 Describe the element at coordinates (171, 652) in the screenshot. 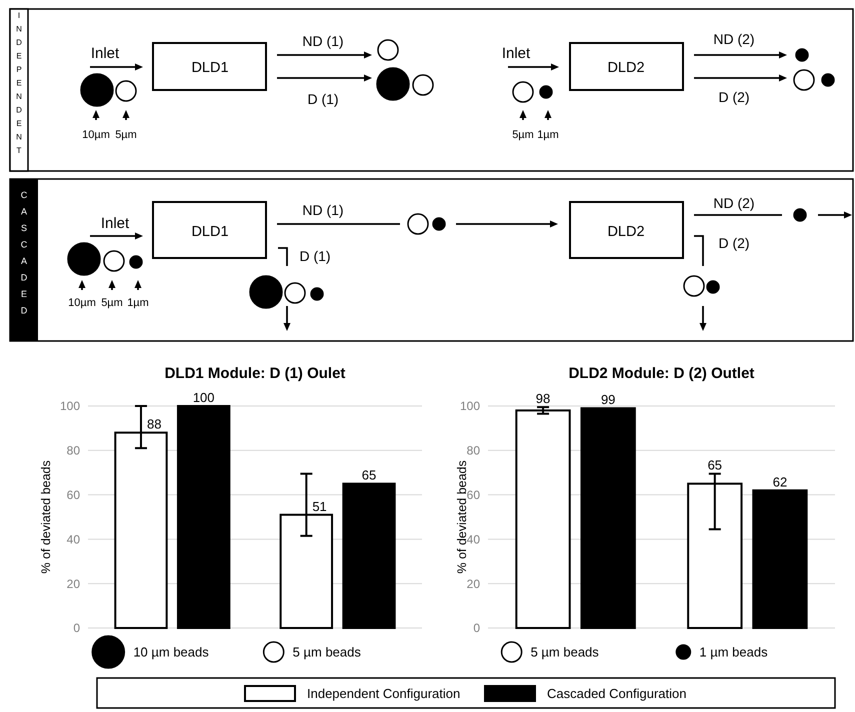

I see `x-tick-label: 10 µm beads` at that location.